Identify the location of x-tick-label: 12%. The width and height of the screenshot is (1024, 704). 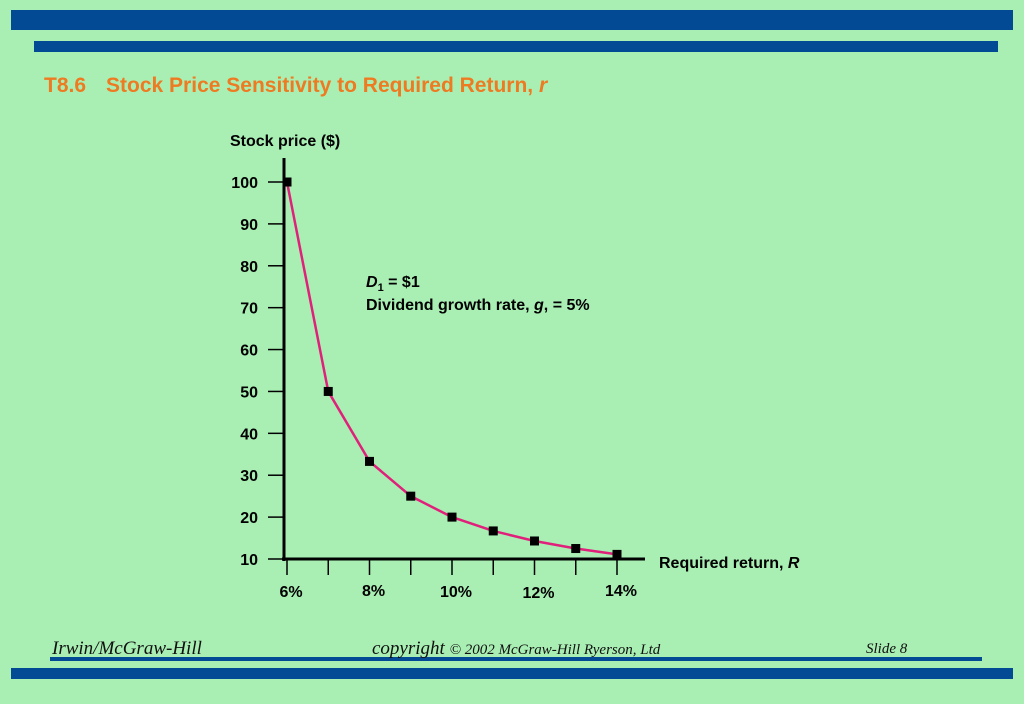
(538, 593).